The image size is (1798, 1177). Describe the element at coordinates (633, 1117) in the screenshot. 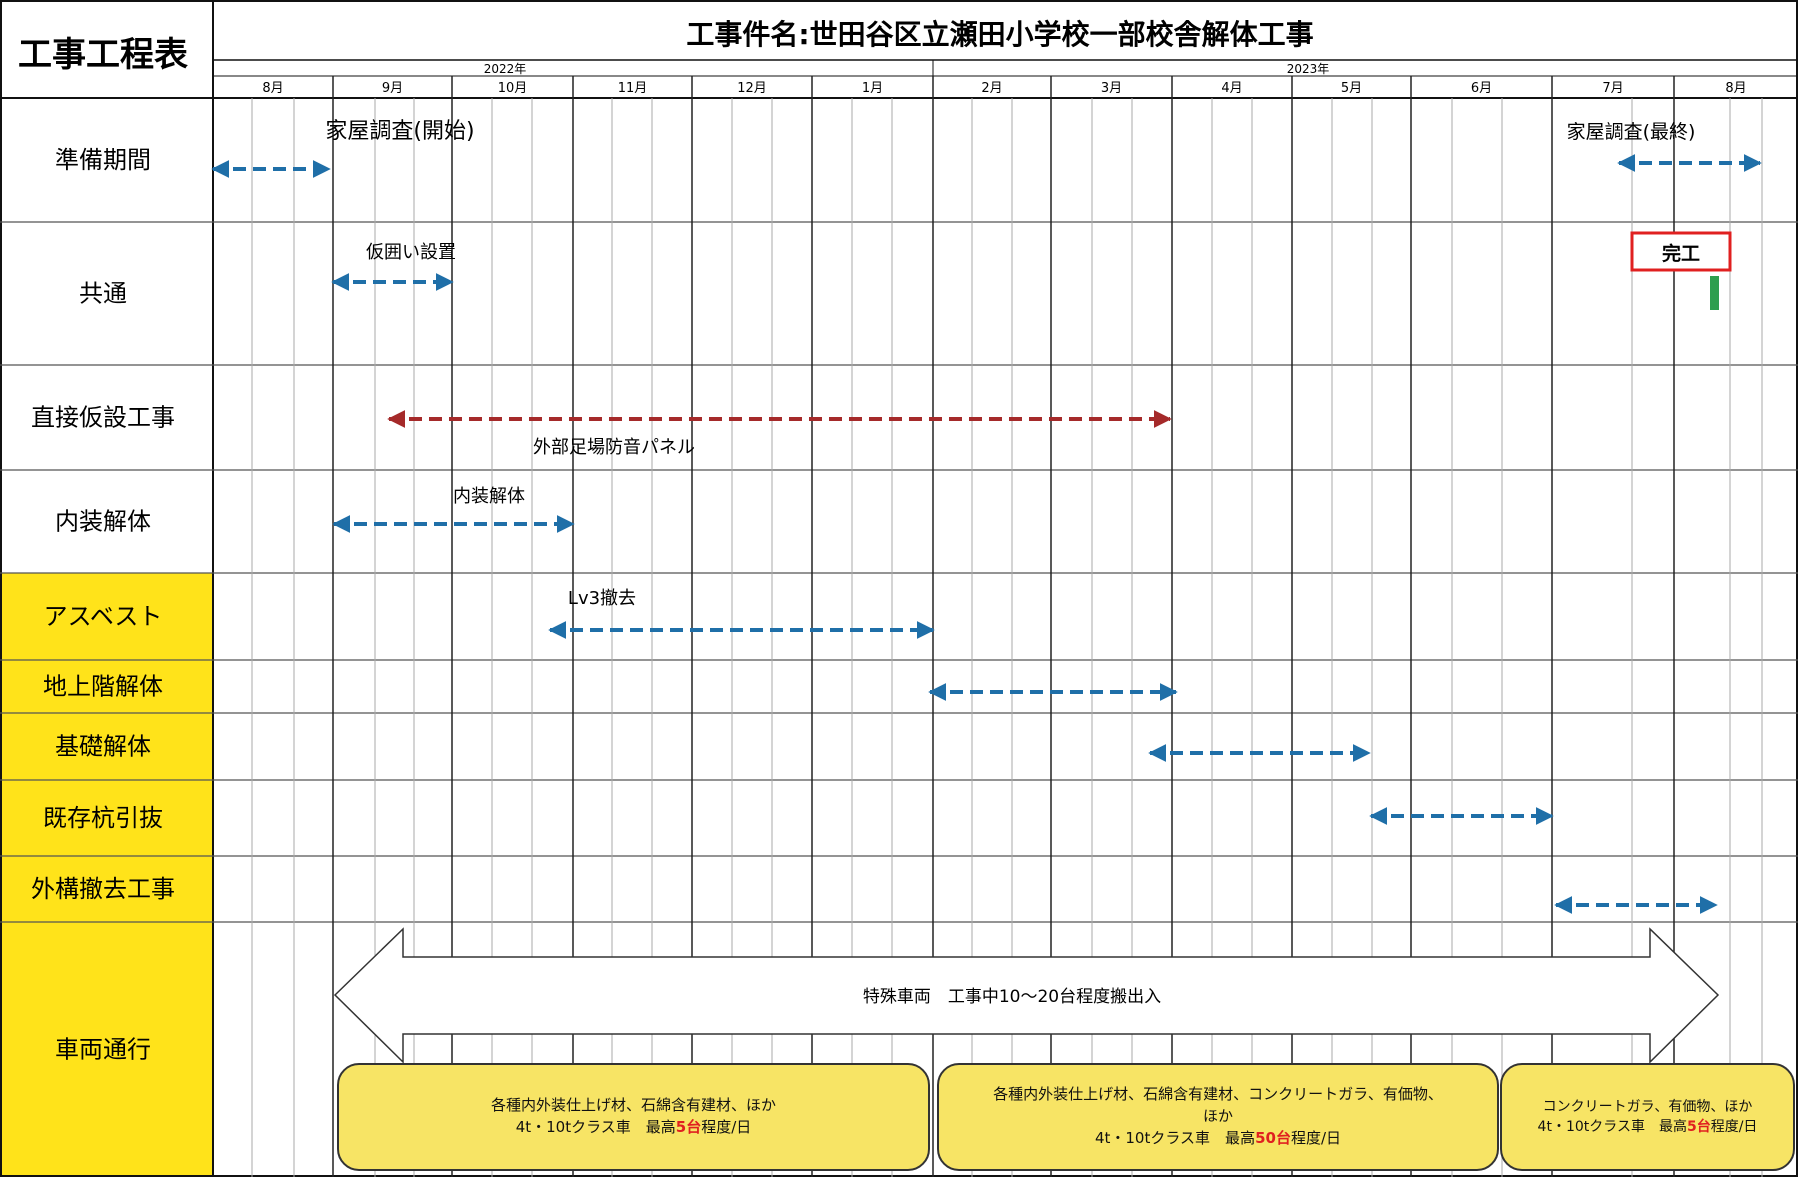

I see `vehicle-box-phase1: 各種内外装仕上げ材、石綿含有建材、ほか 4t・10tクラス車 最高5台程度/日` at that location.